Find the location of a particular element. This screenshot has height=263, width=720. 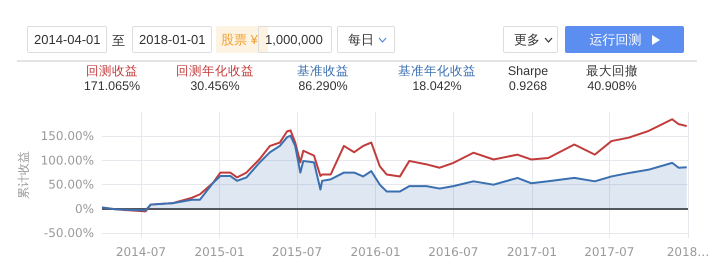

more-dropdown: 更多 is located at coordinates (530, 39).